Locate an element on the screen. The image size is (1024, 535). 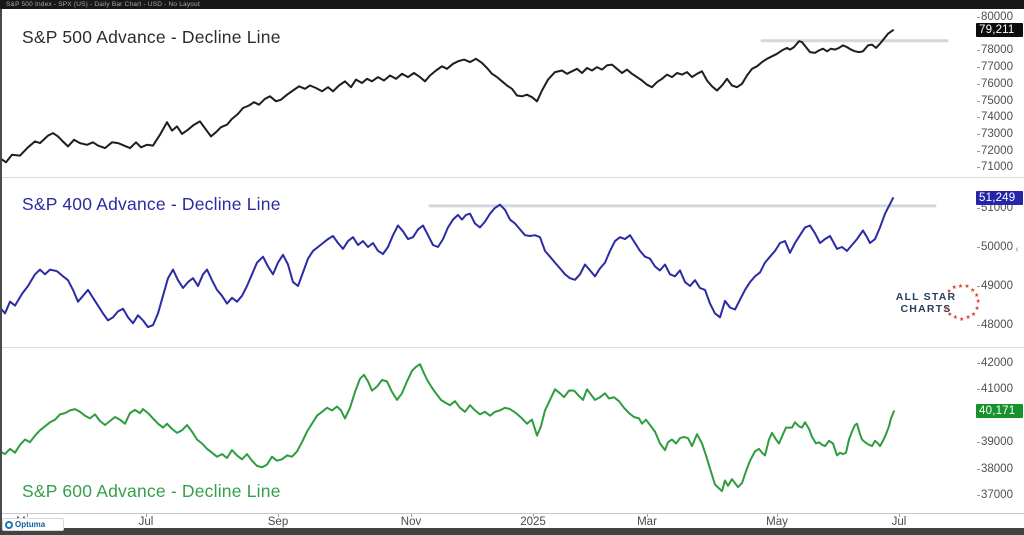
last-value-badge-sp500-ad-line: 79,211 is located at coordinates (999, 30).